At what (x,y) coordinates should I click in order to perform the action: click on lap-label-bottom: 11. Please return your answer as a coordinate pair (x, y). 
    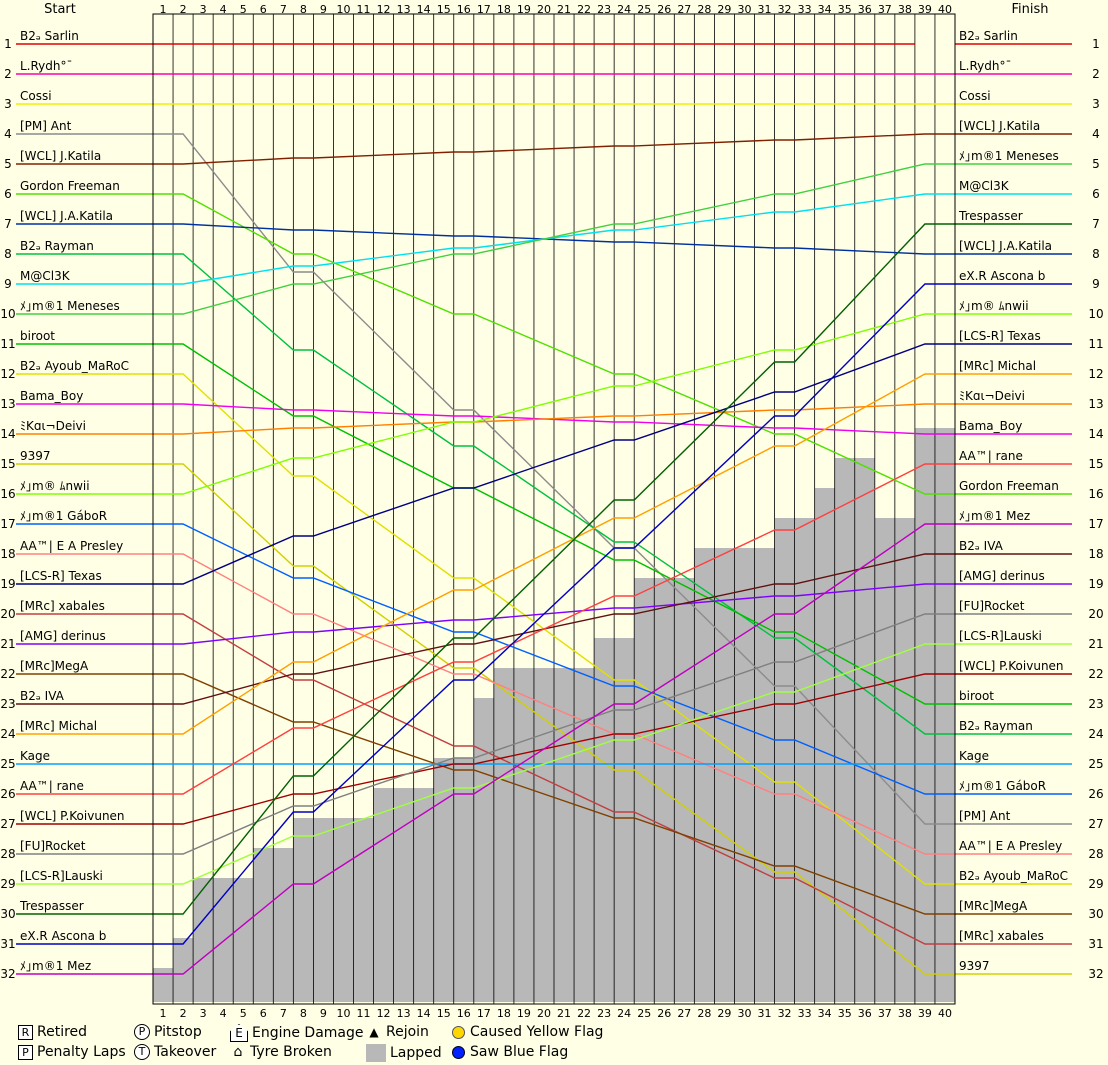
    Looking at the image, I should click on (364, 1013).